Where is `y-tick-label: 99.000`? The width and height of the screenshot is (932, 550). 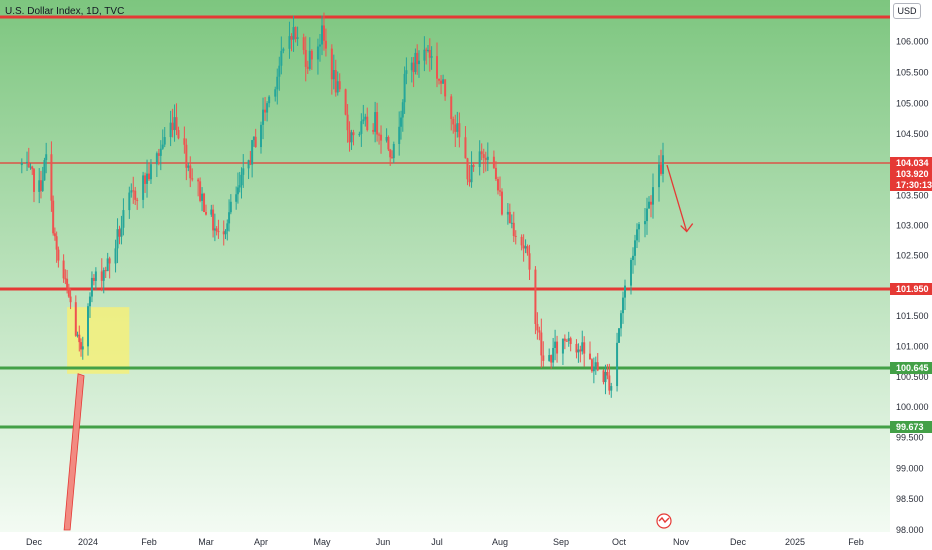
y-tick-label: 99.000 is located at coordinates (910, 468).